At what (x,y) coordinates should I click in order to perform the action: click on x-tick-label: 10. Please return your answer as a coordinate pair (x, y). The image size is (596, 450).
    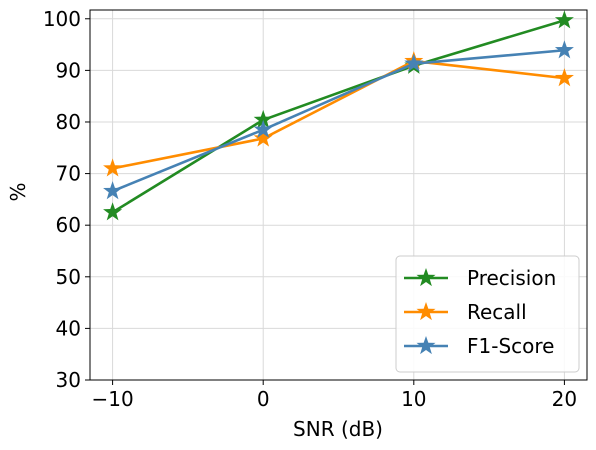
    Looking at the image, I should click on (413, 399).